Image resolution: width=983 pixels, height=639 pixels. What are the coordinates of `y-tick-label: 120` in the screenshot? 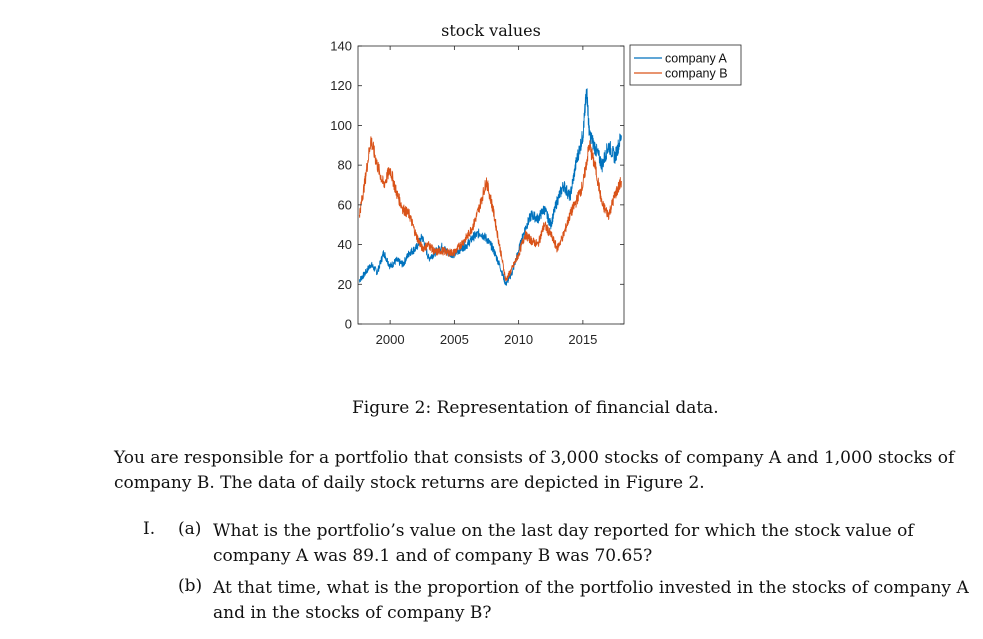 It's located at (341, 85).